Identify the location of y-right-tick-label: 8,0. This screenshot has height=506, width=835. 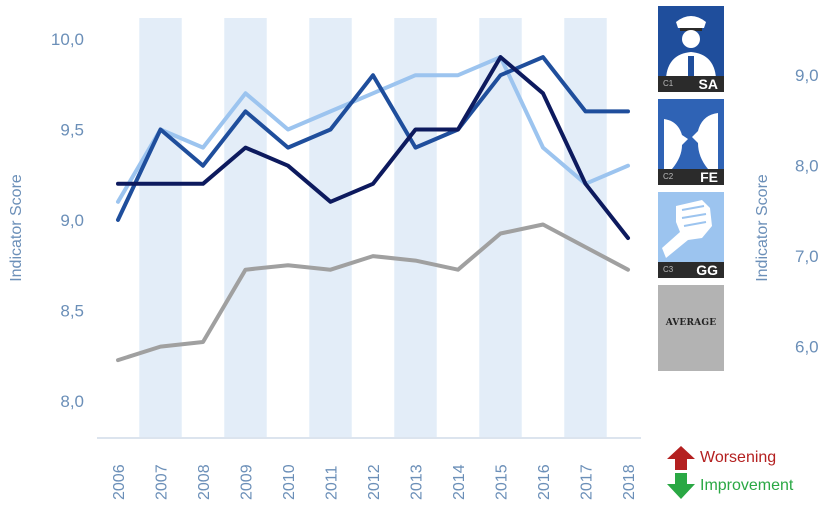
(807, 166).